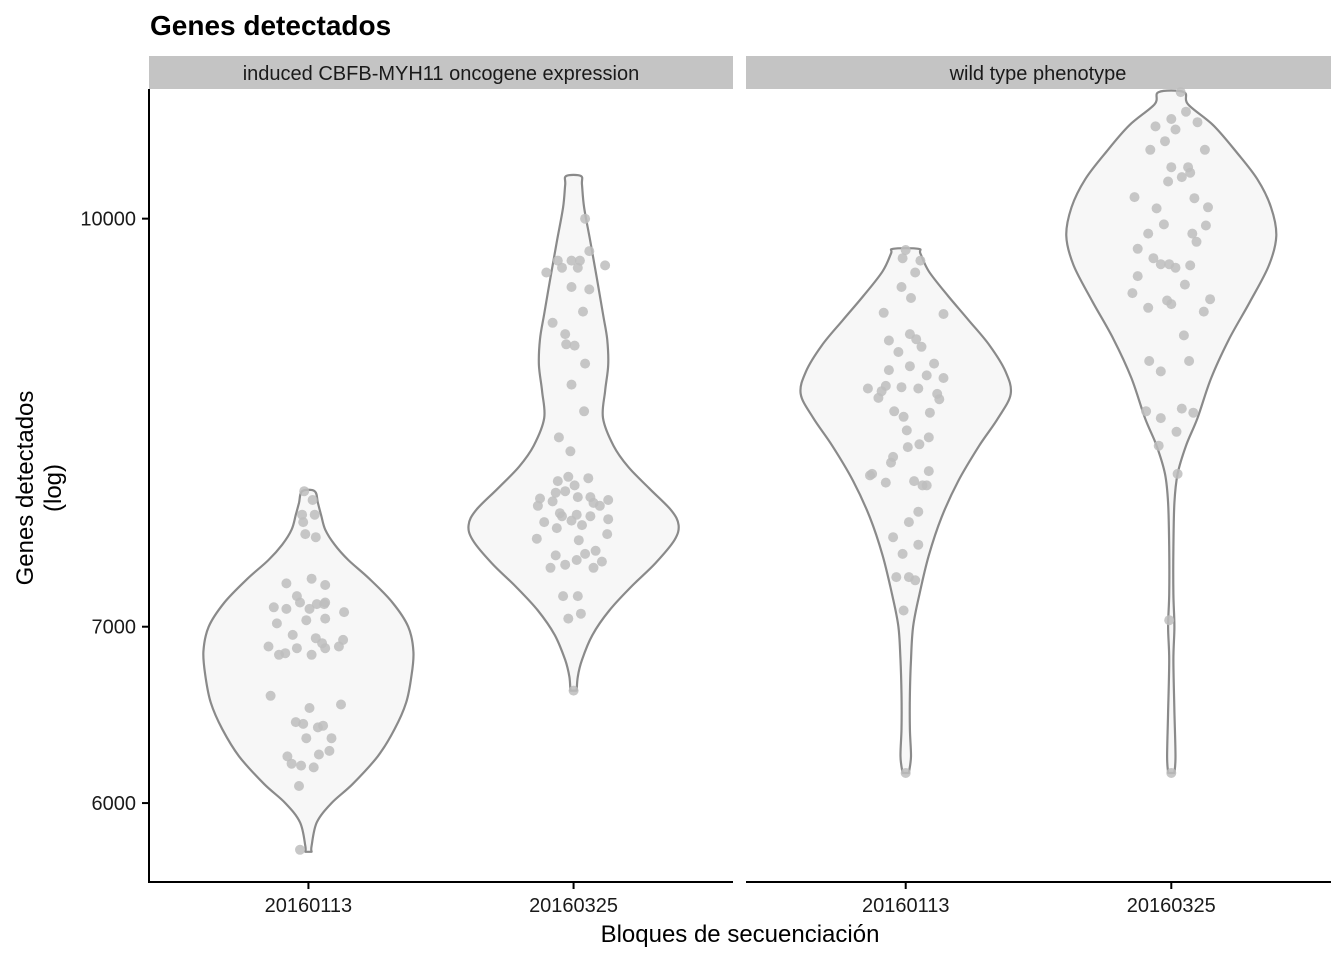 The image size is (1344, 960). I want to click on x-tick-label: 20160325, so click(1171, 906).